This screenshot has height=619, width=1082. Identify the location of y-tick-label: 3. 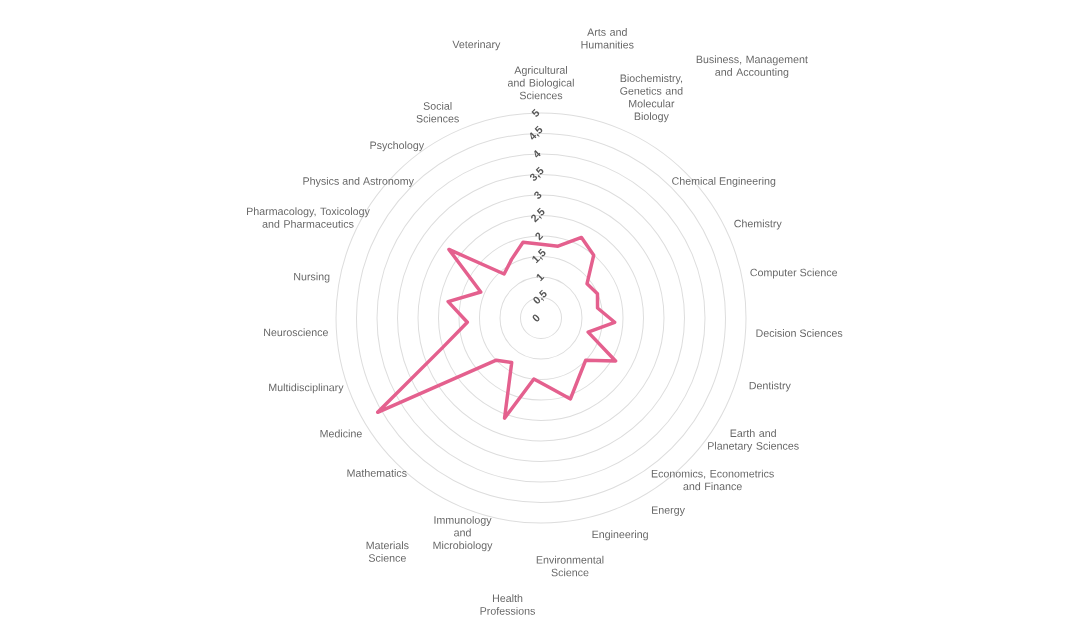
(538, 195).